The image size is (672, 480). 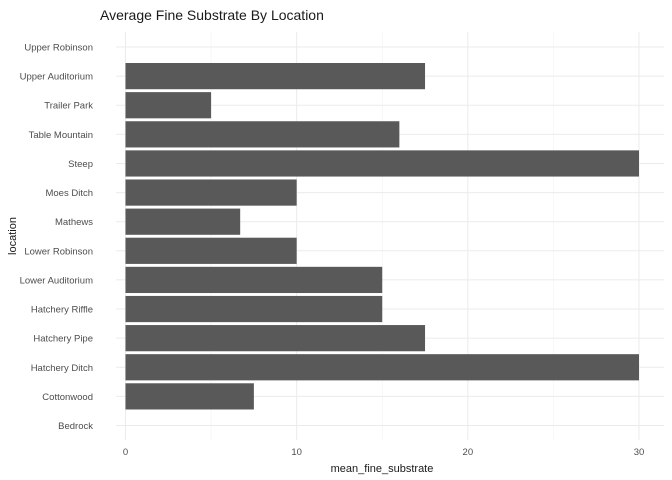 What do you see at coordinates (58, 48) in the screenshot?
I see `y-tick-label: Upper Robinson` at bounding box center [58, 48].